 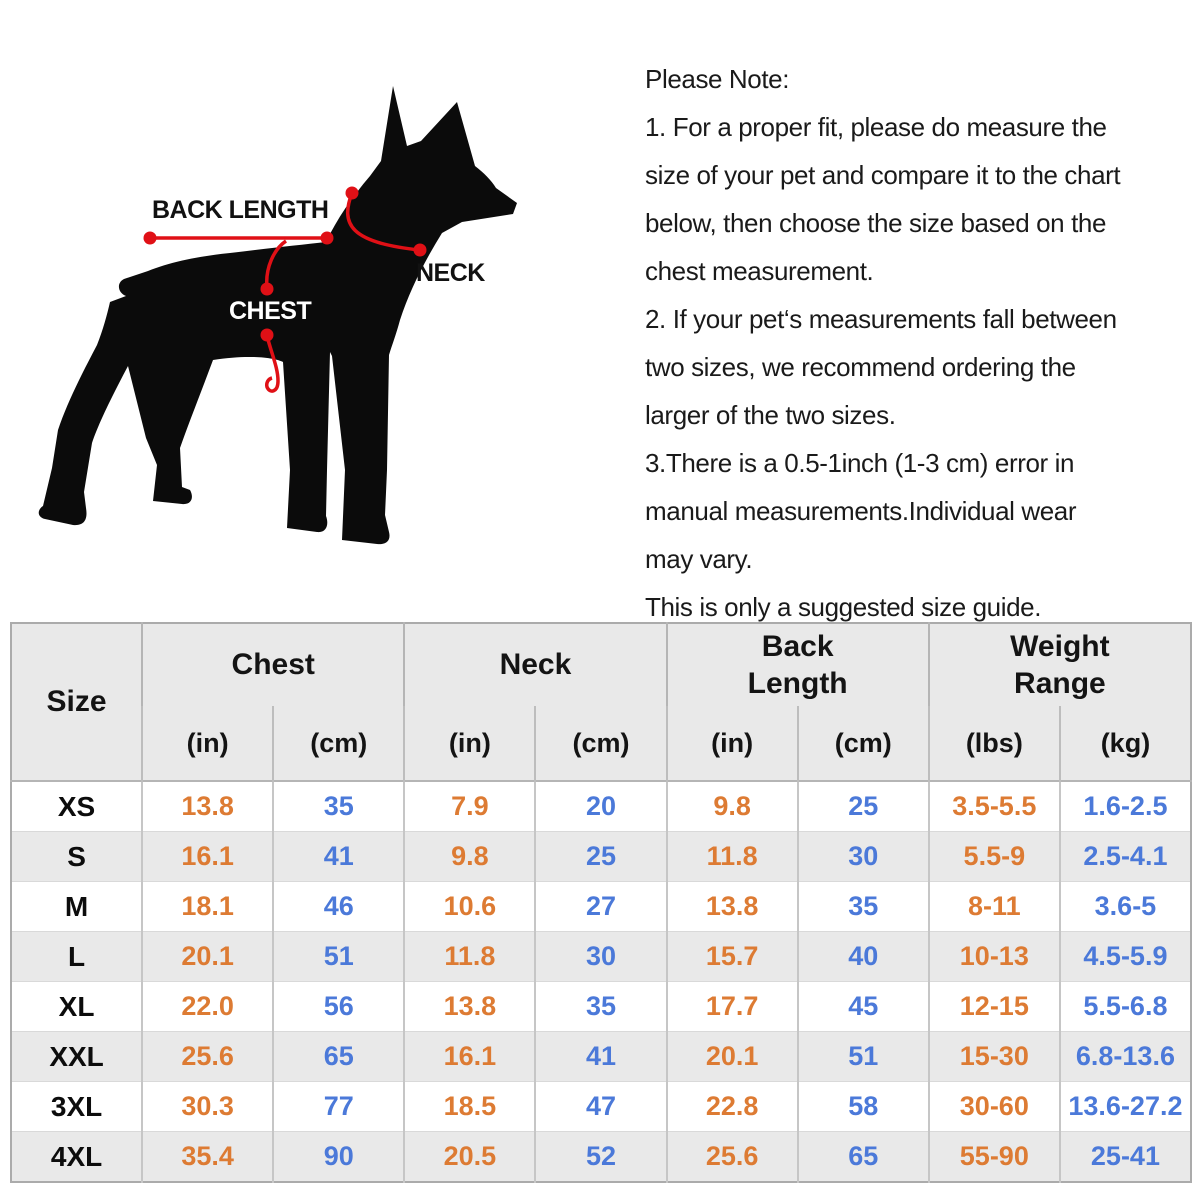 I want to click on cell-back-cm: 45, so click(x=862, y=1006).